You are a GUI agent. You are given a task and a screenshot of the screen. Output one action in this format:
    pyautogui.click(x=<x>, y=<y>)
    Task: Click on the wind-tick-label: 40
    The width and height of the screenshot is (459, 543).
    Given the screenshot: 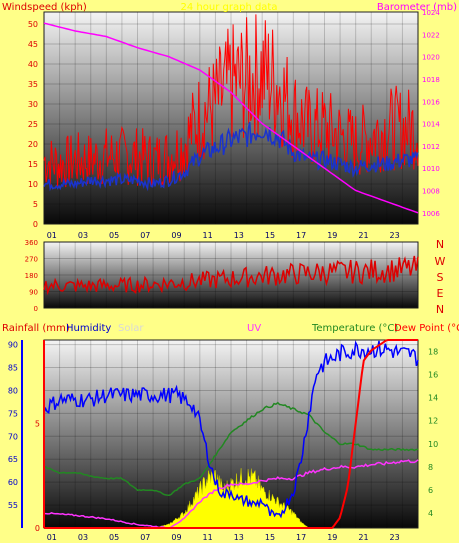 What is the action you would take?
    pyautogui.click(x=33, y=64)
    